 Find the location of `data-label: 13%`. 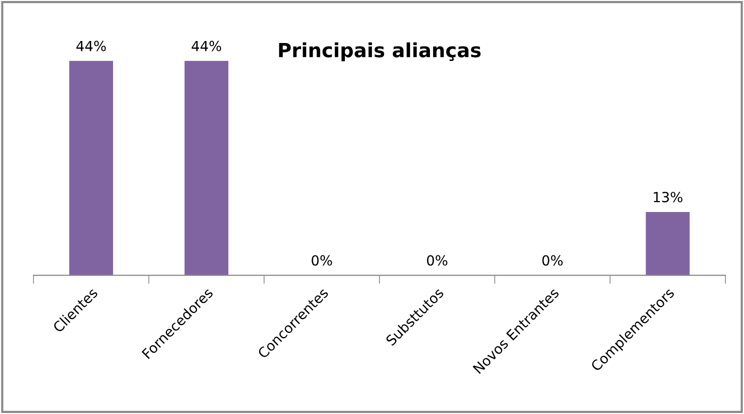

data-label: 13% is located at coordinates (668, 197).